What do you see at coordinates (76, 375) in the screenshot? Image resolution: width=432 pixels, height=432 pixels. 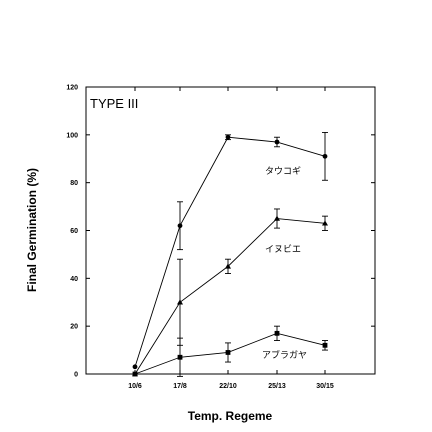 I see `y-tick-label: 0` at bounding box center [76, 375].